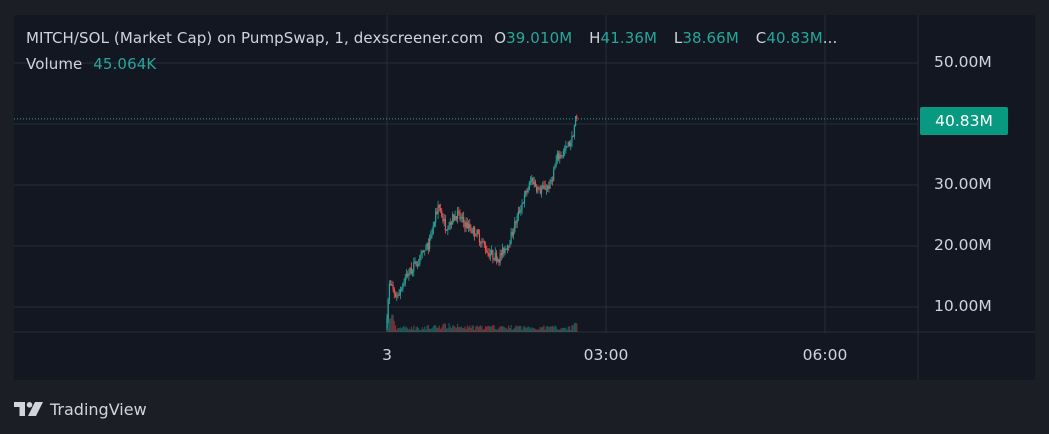  I want to click on high-key: H, so click(595, 38).